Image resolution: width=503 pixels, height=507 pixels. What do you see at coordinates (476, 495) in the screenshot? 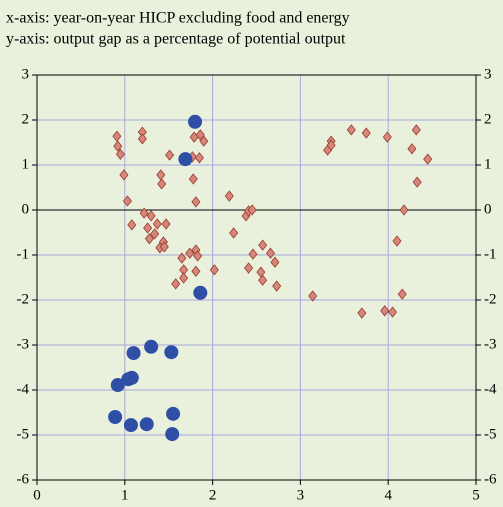
I see `x-tick-label: 5` at bounding box center [476, 495].